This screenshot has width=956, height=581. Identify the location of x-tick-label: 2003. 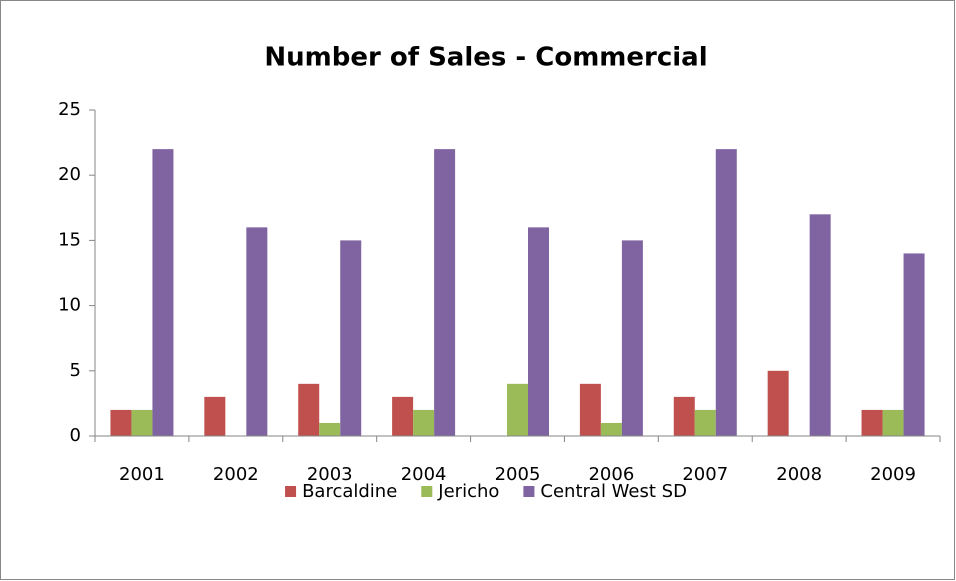
(330, 474).